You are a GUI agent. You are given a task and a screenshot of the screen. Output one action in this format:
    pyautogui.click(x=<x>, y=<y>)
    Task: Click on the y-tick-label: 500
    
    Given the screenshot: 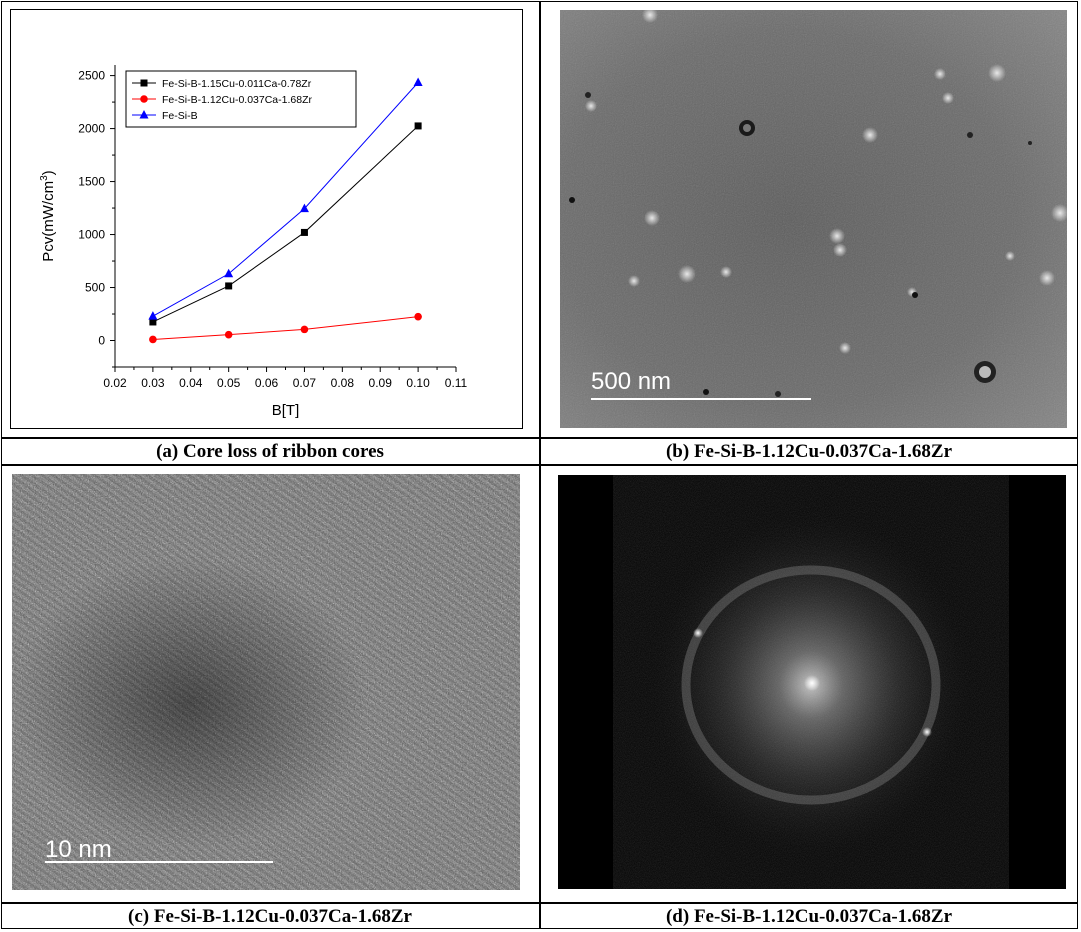 What is the action you would take?
    pyautogui.click(x=95, y=288)
    